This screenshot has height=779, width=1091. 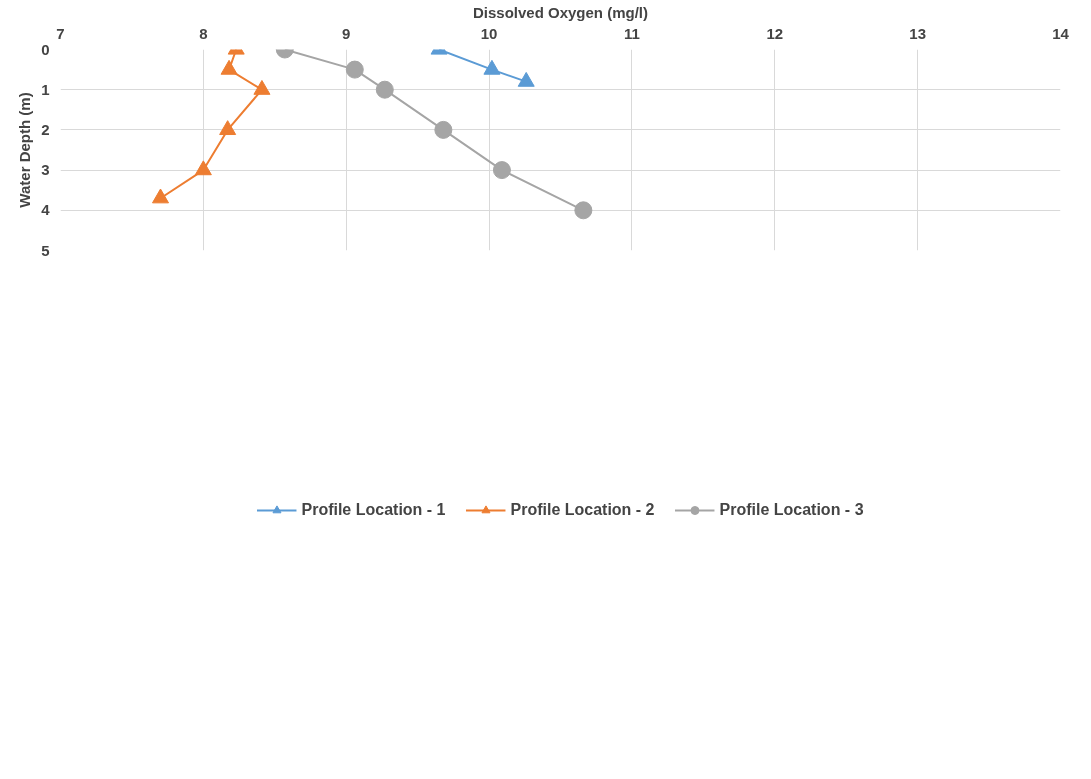 I want to click on legend-label: Profile Location - 1, so click(x=373, y=510).